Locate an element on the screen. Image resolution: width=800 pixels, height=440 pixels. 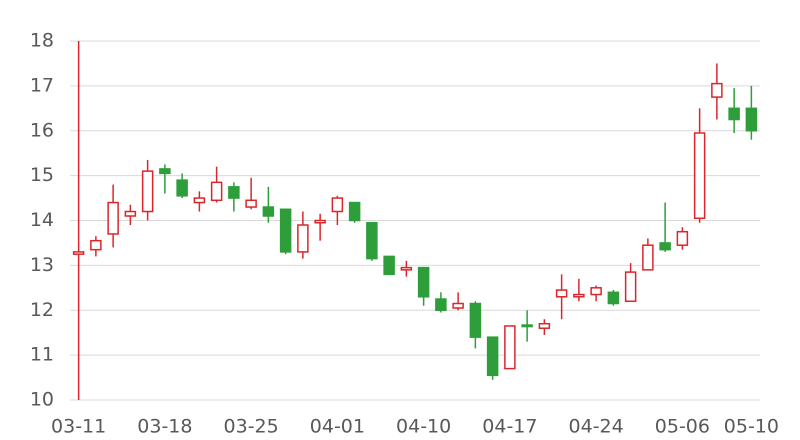
y-tick-label: 15 is located at coordinates (42, 175).